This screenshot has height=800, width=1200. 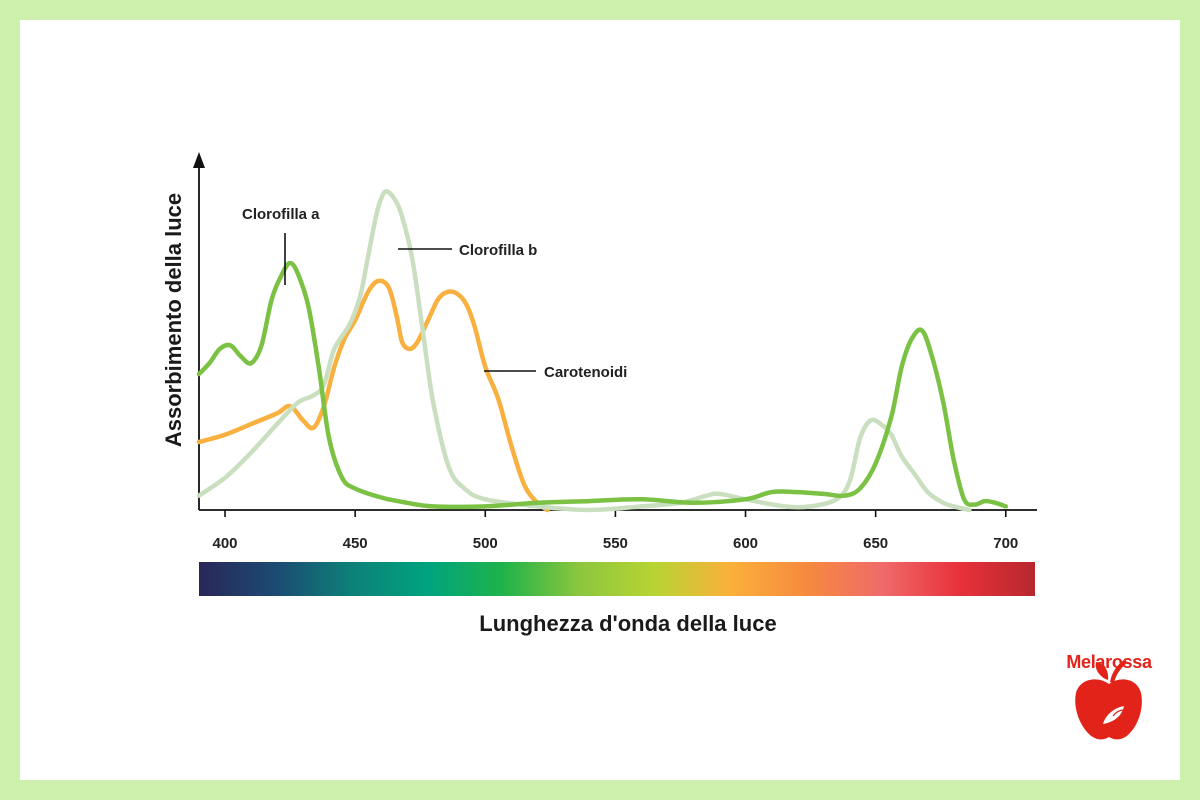 What do you see at coordinates (225, 543) in the screenshot?
I see `x-tick-label-400: 400` at bounding box center [225, 543].